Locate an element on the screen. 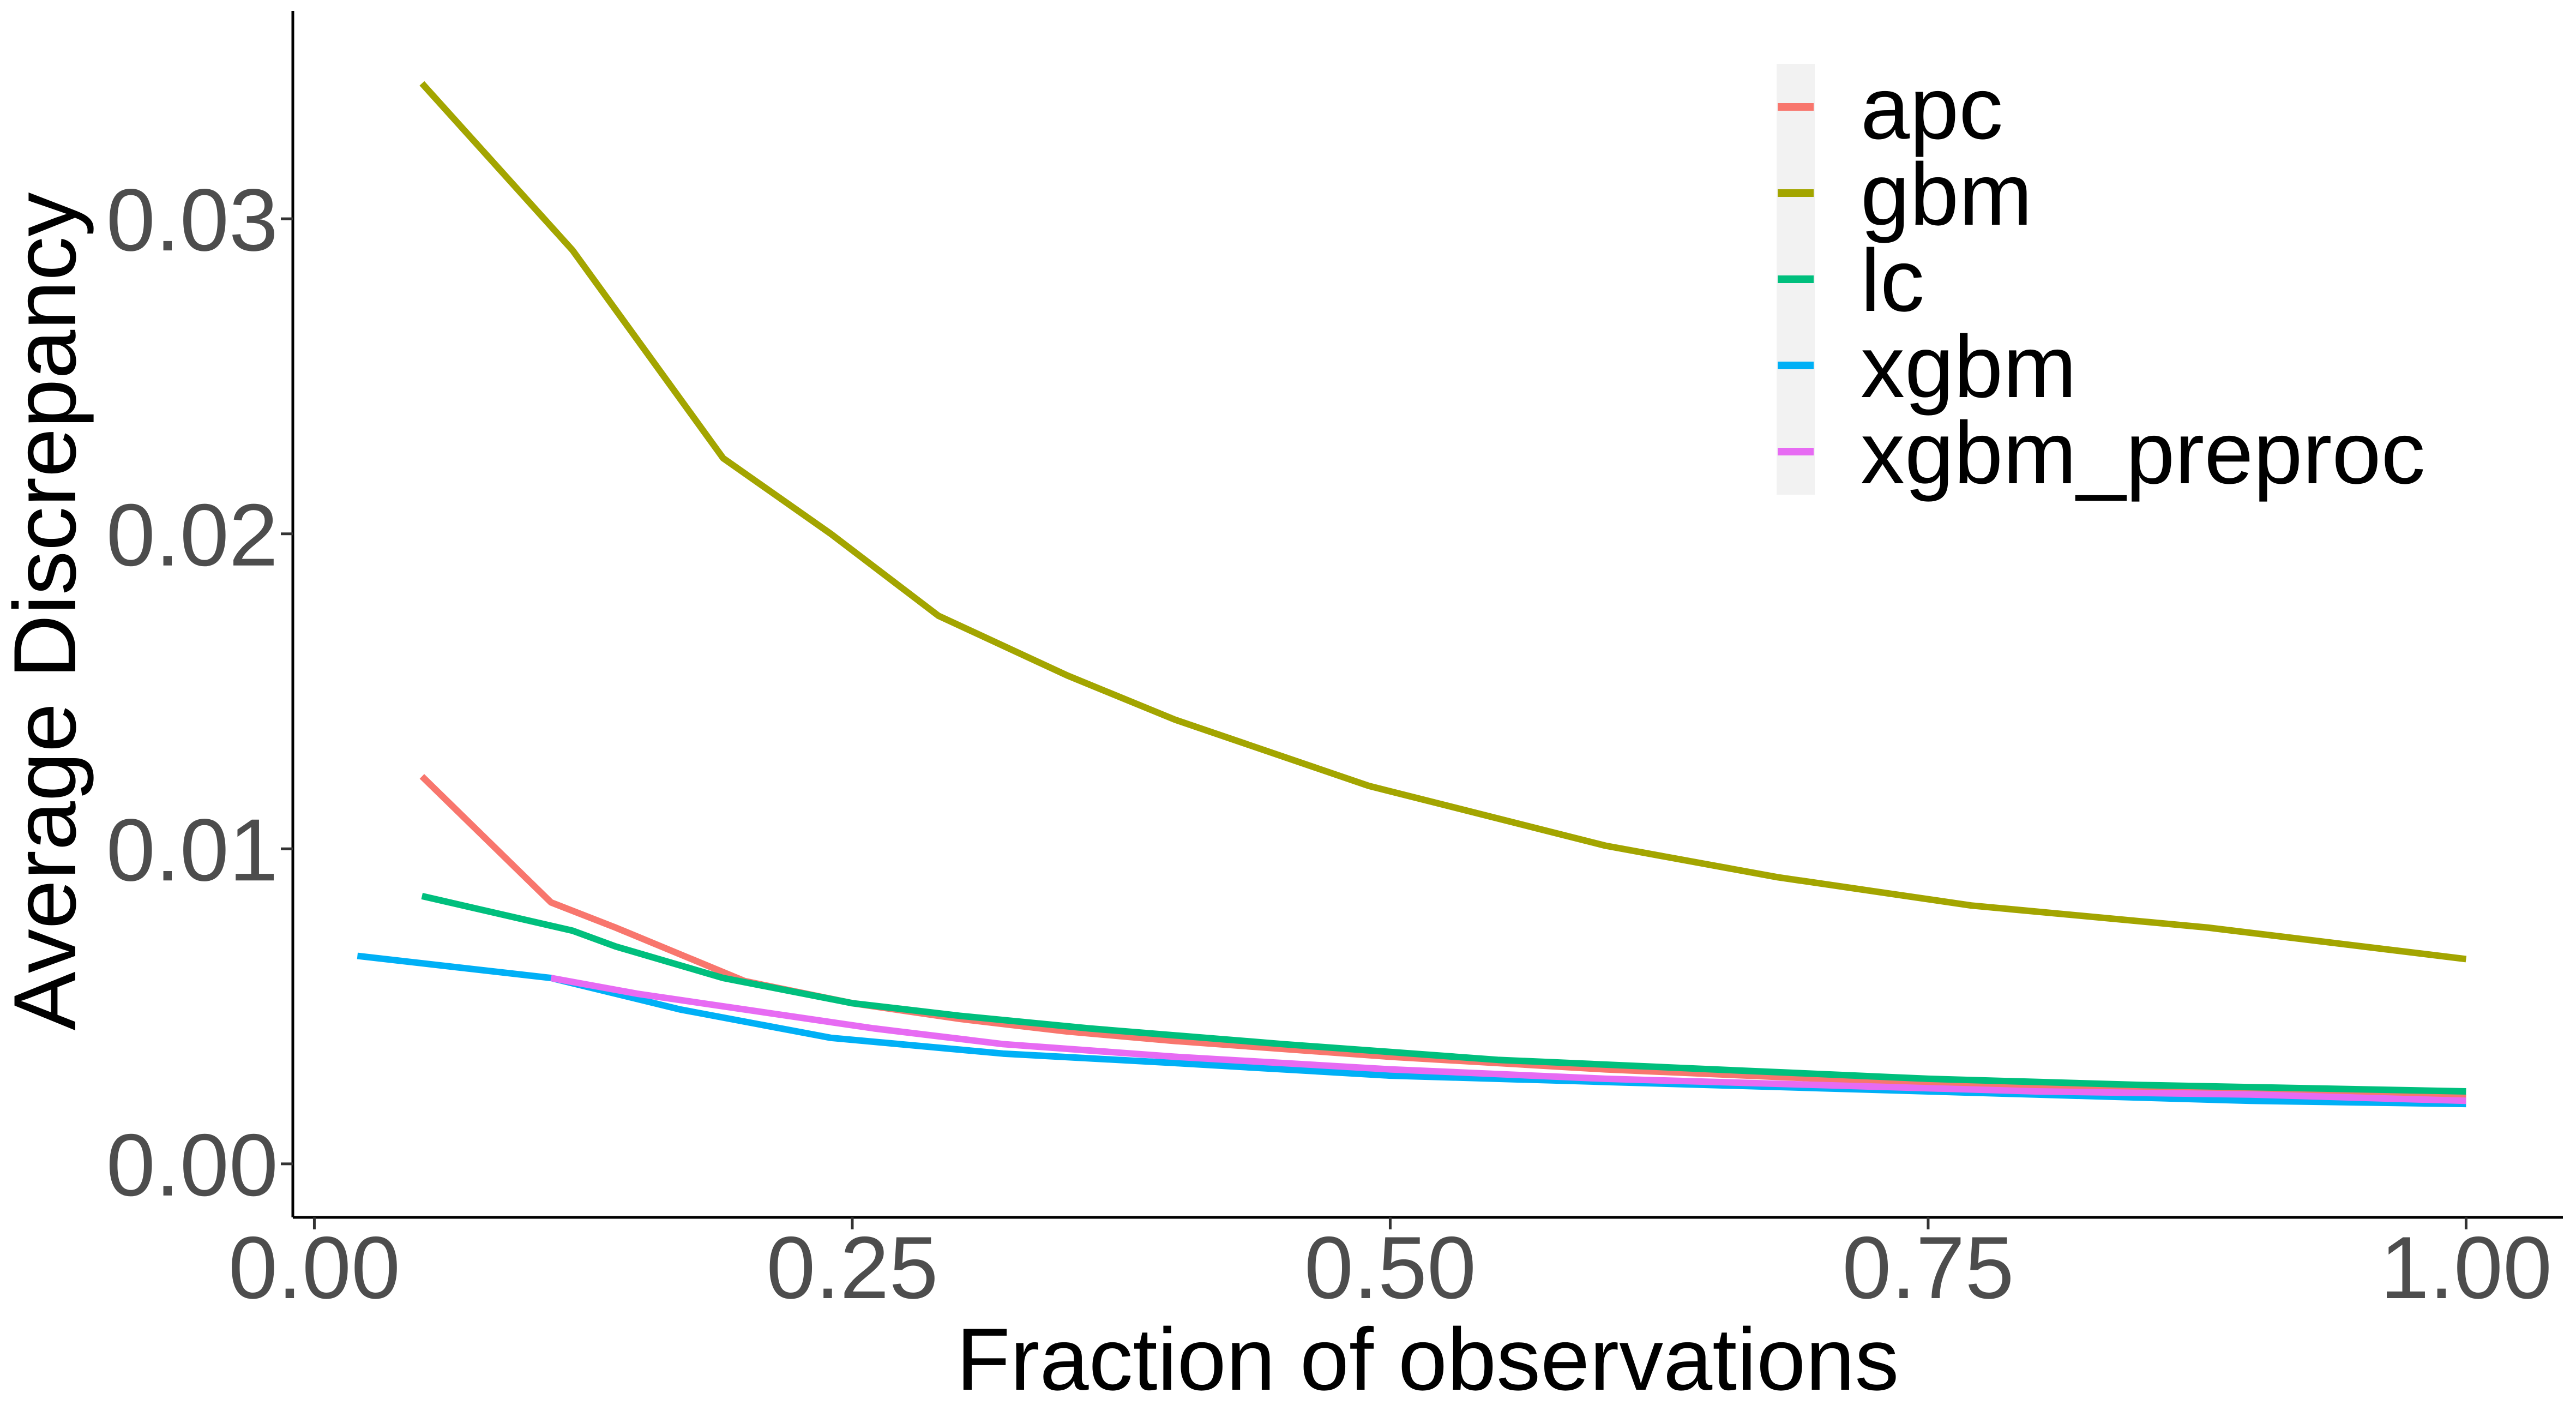  y-axis-title: Average Discrepancy is located at coordinates (47, 612).